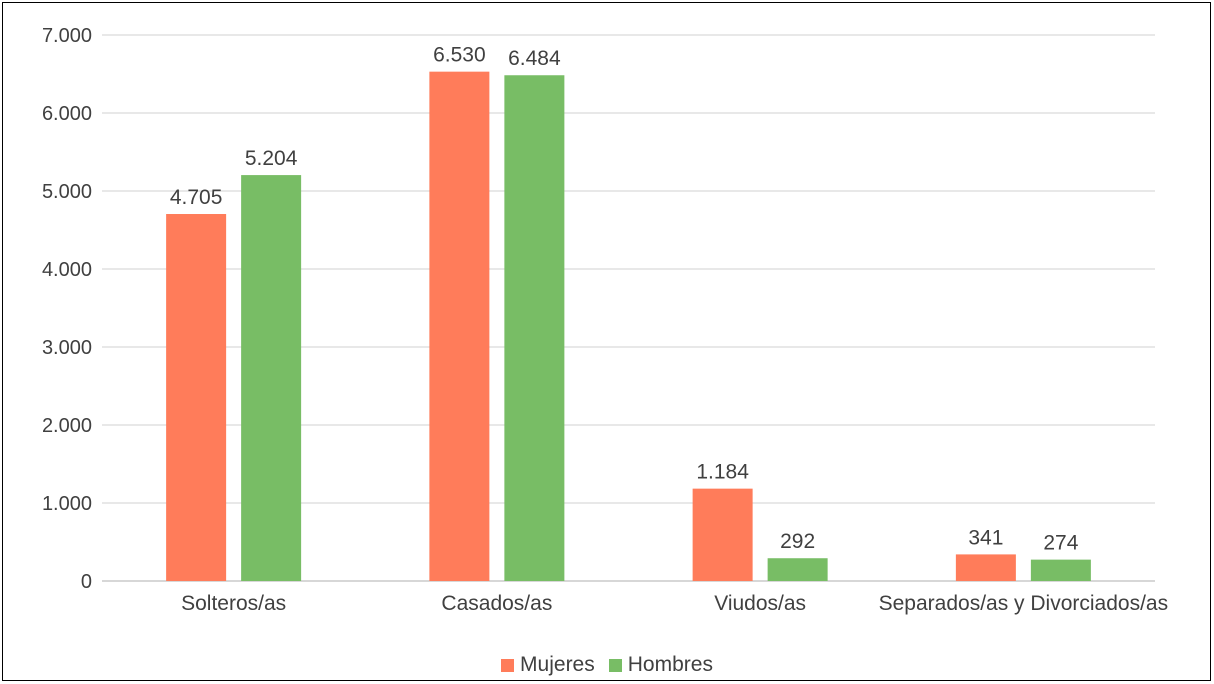 The width and height of the screenshot is (1214, 684). I want to click on x-category-label: Casados/as, so click(496, 603).